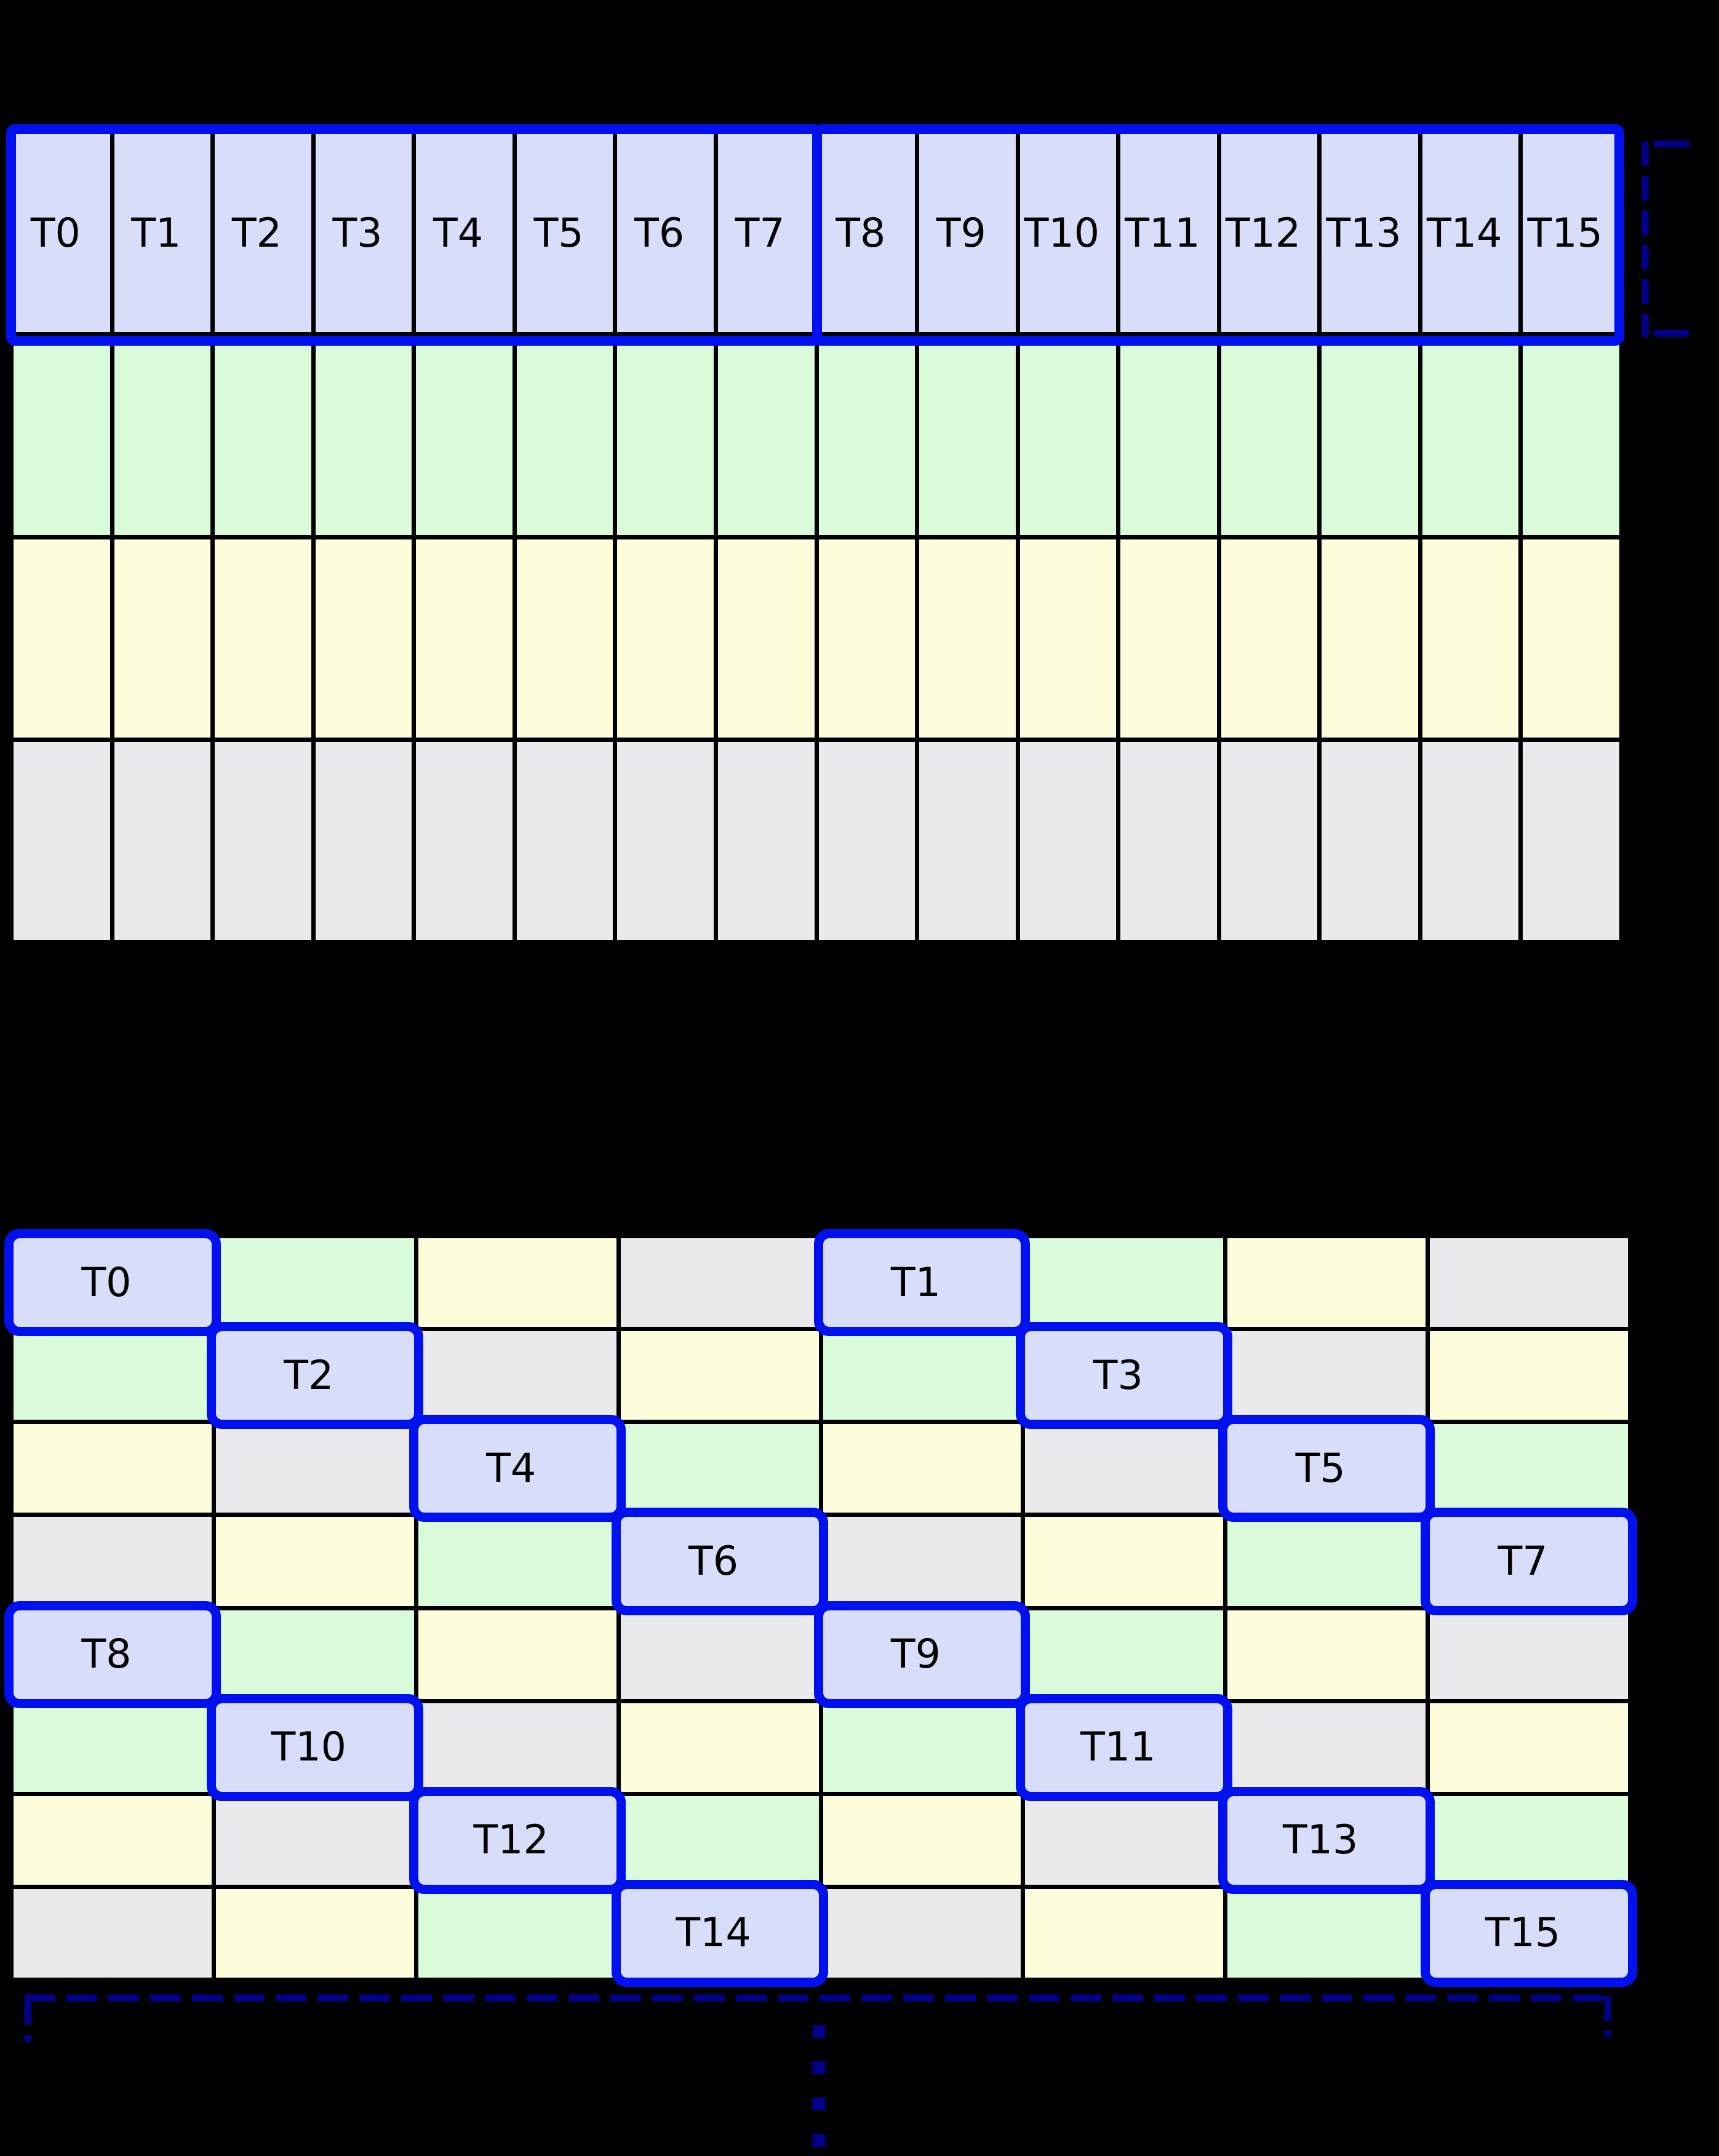  What do you see at coordinates (113, 1375) in the screenshot?
I see `bottom-grid-cell-r1c0` at bounding box center [113, 1375].